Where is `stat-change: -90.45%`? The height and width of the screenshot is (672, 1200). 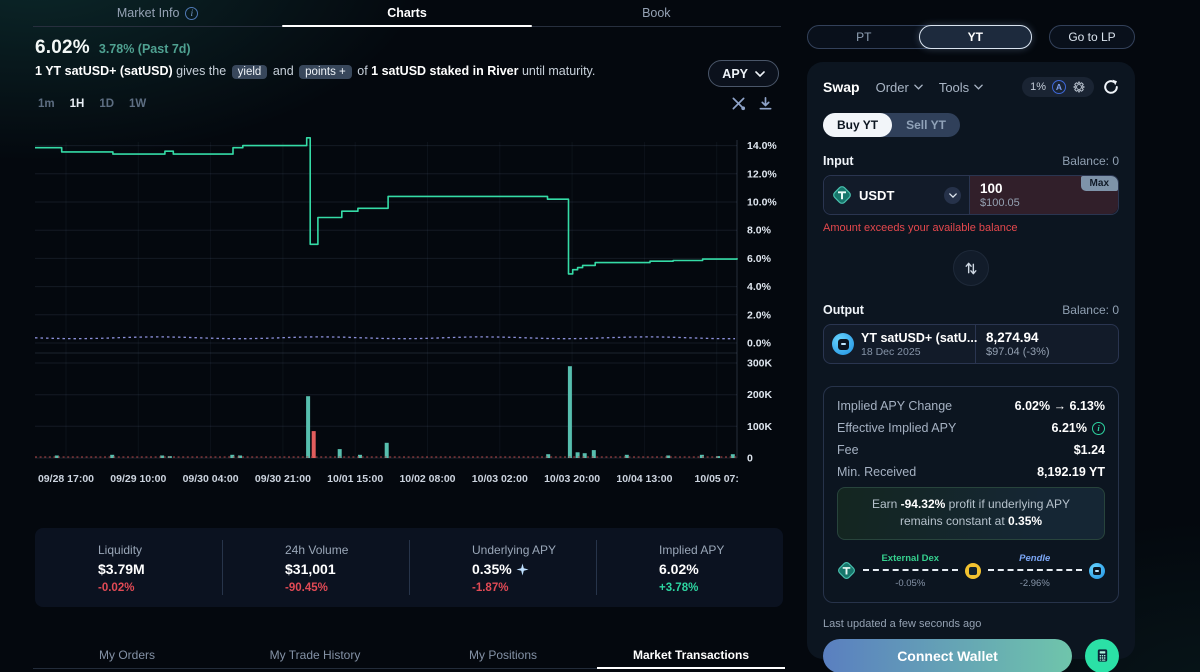
stat-change: -90.45% is located at coordinates (306, 588).